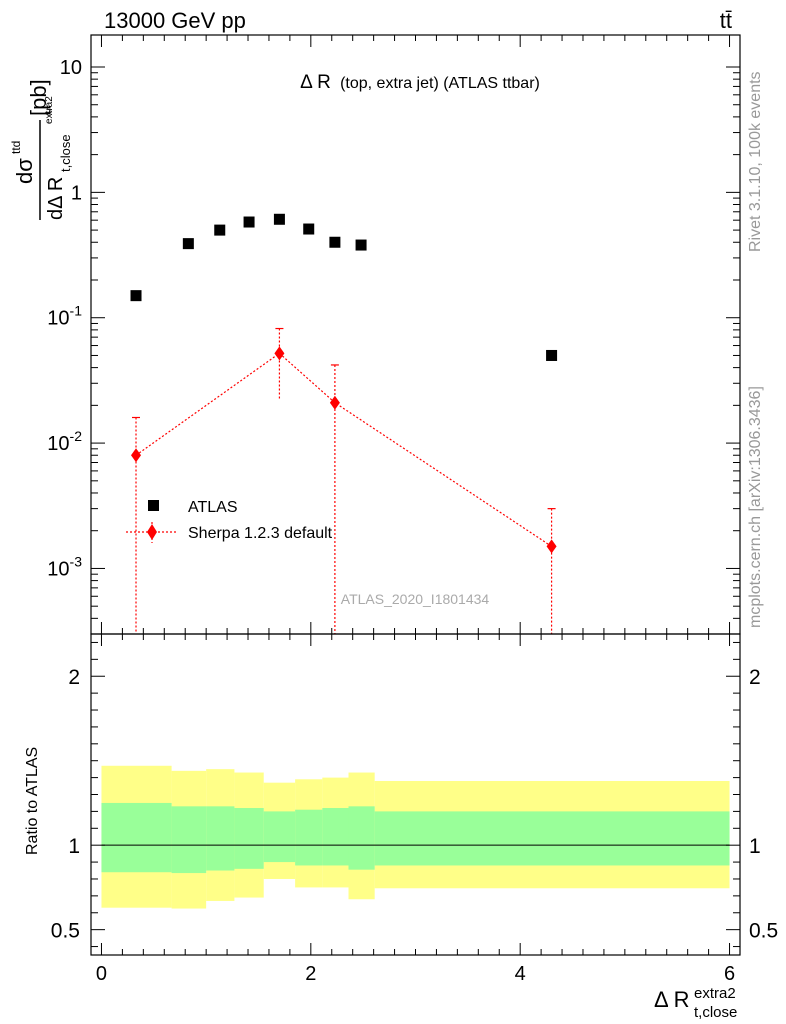 Image resolution: width=786 pixels, height=1024 pixels. I want to click on x-axis-label: Δ R extra2 t,close, so click(695, 1003).